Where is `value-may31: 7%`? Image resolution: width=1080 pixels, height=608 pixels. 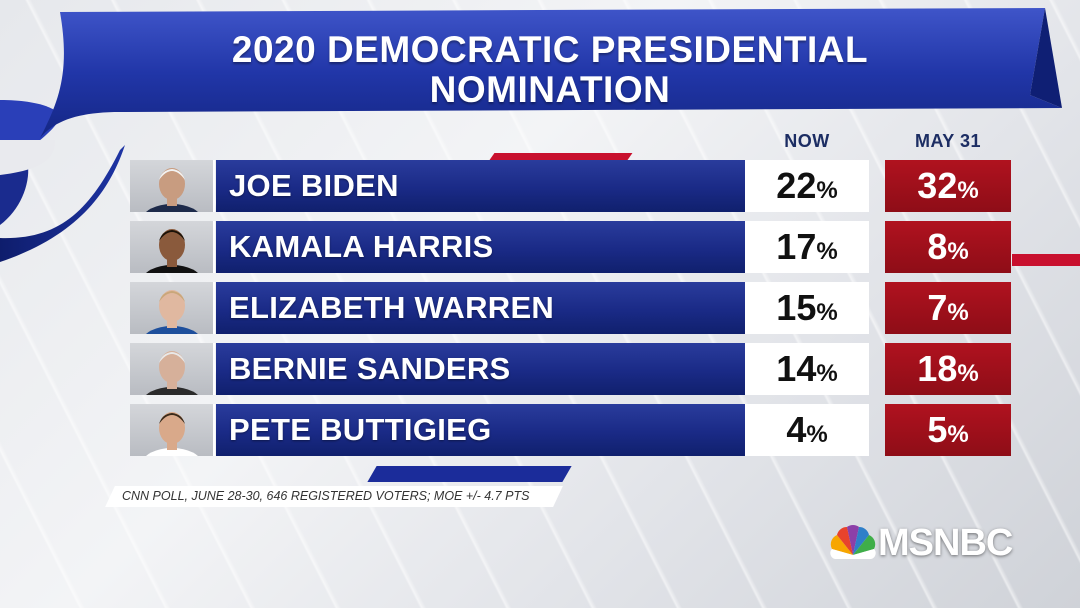 value-may31: 7% is located at coordinates (948, 308).